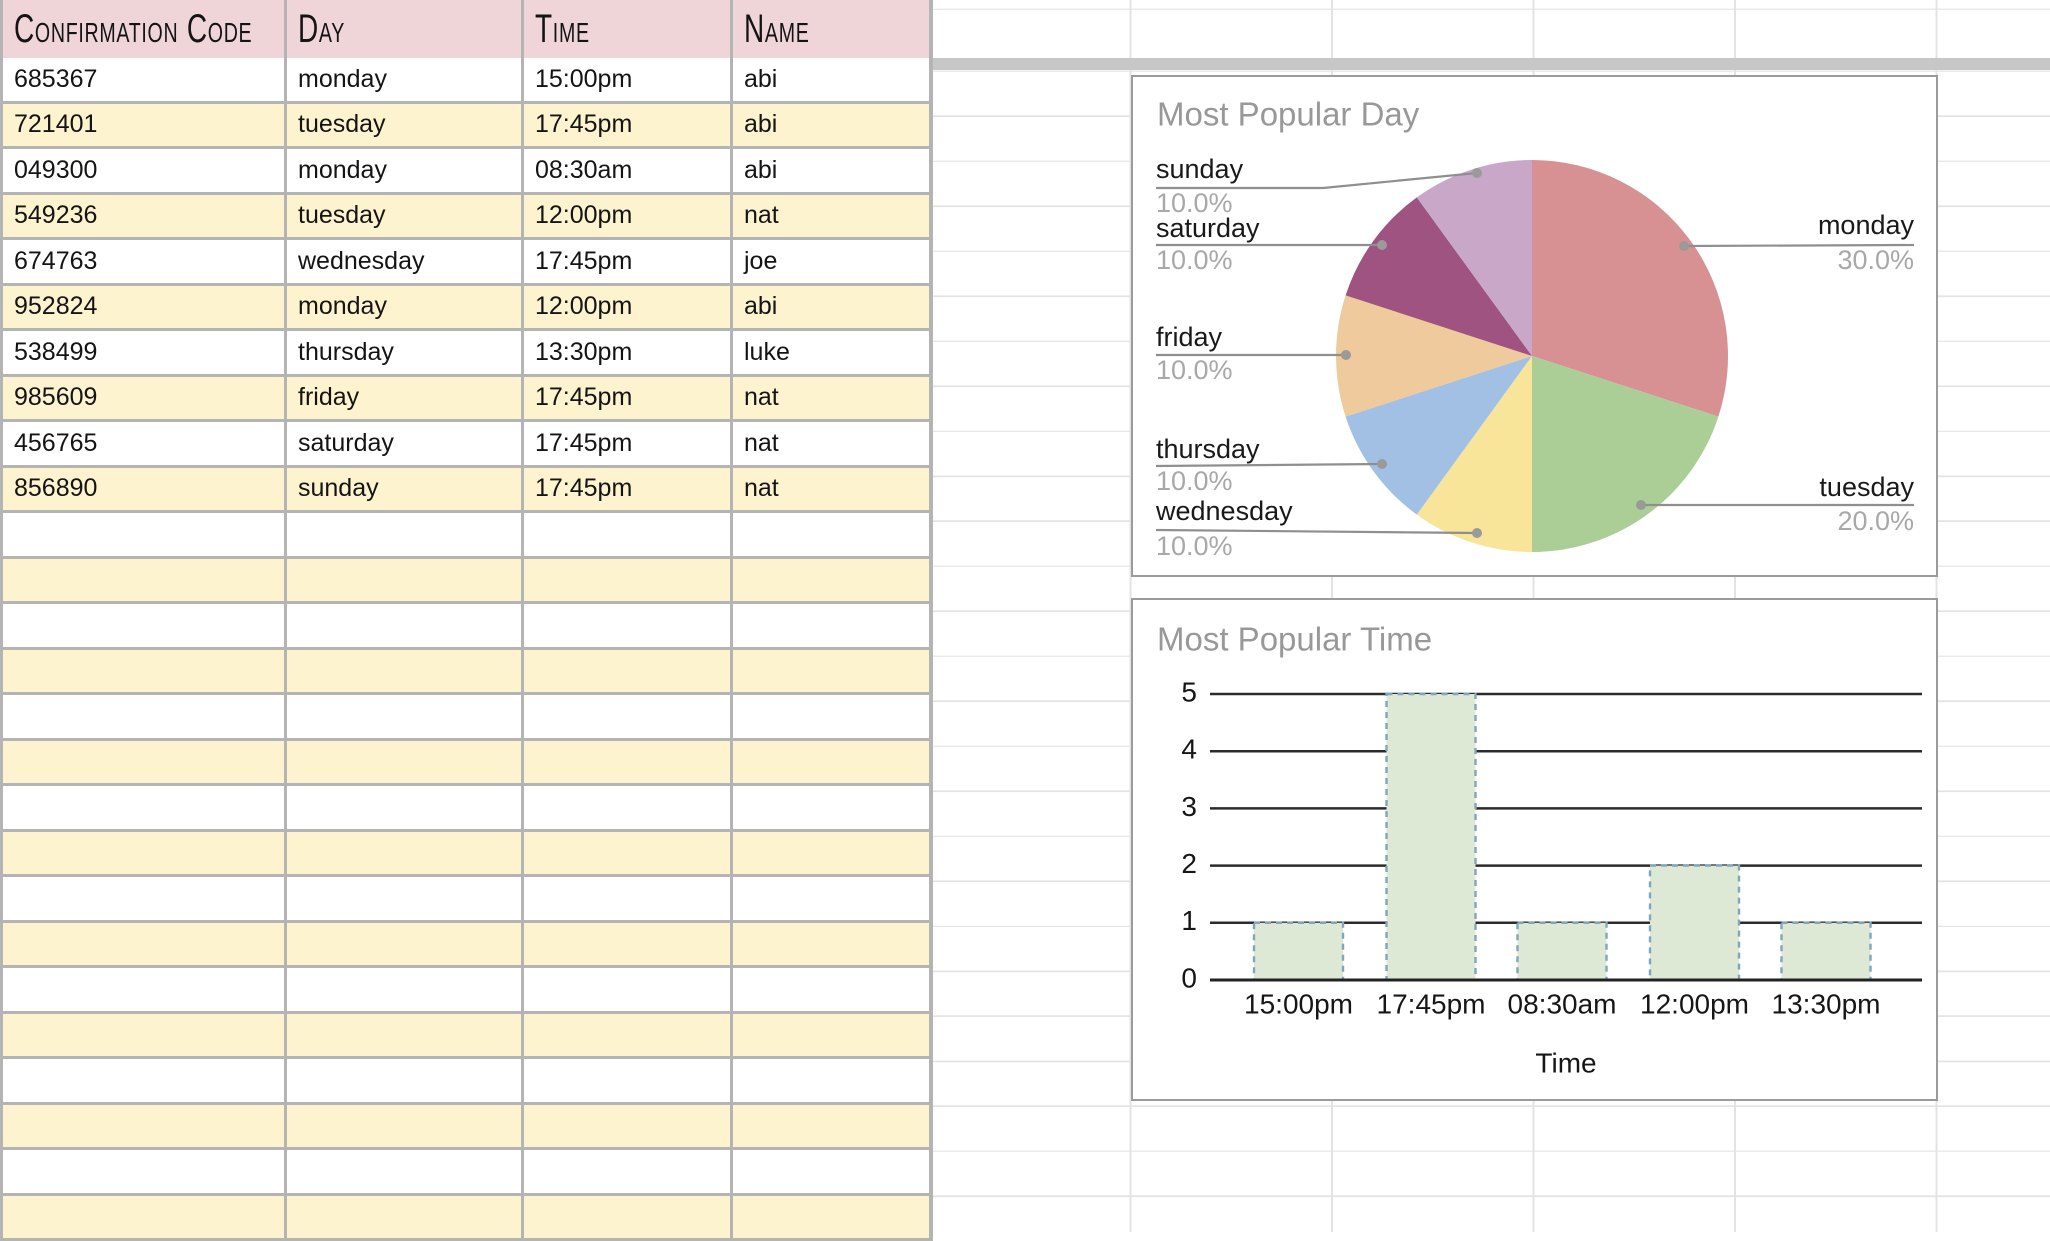  What do you see at coordinates (145, 398) in the screenshot?
I see `cell-confirmation-code: 985609` at bounding box center [145, 398].